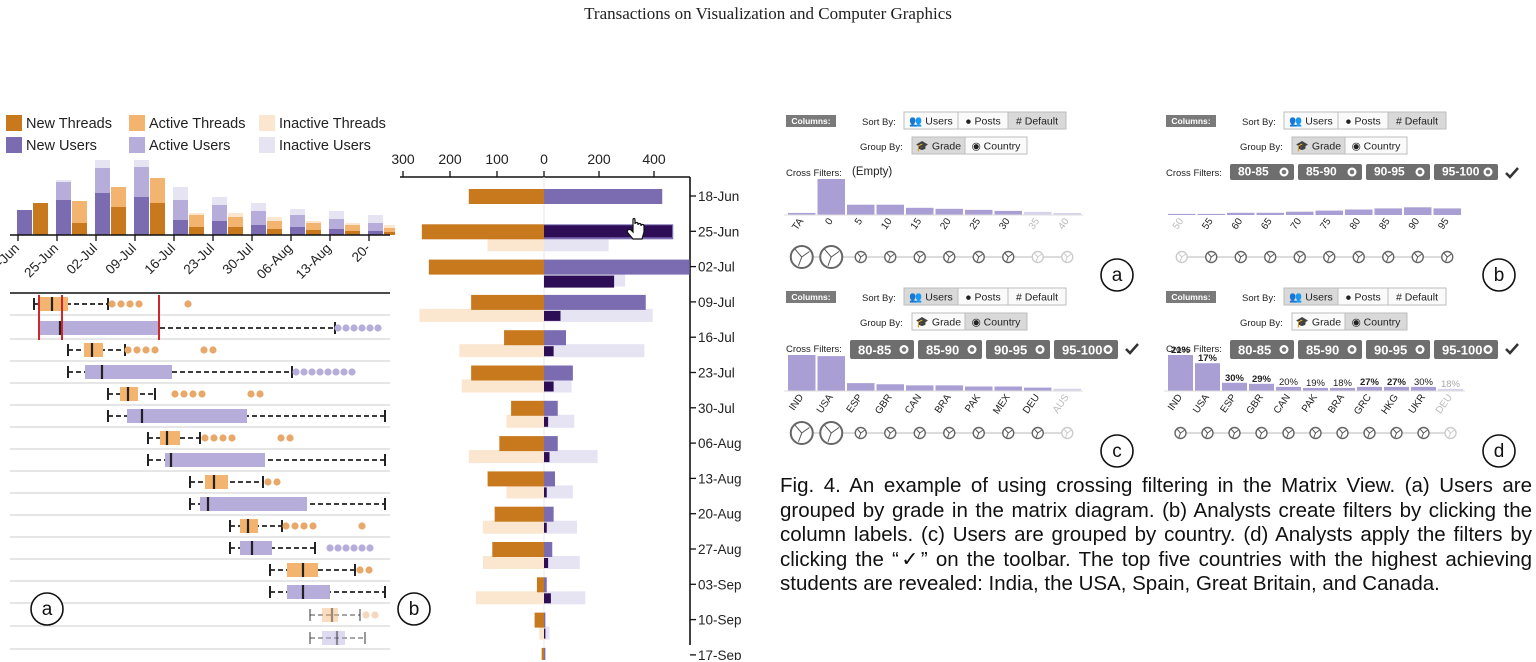 This screenshot has height=662, width=1536. I want to click on sort-by-label: Sort By:, so click(1259, 122).